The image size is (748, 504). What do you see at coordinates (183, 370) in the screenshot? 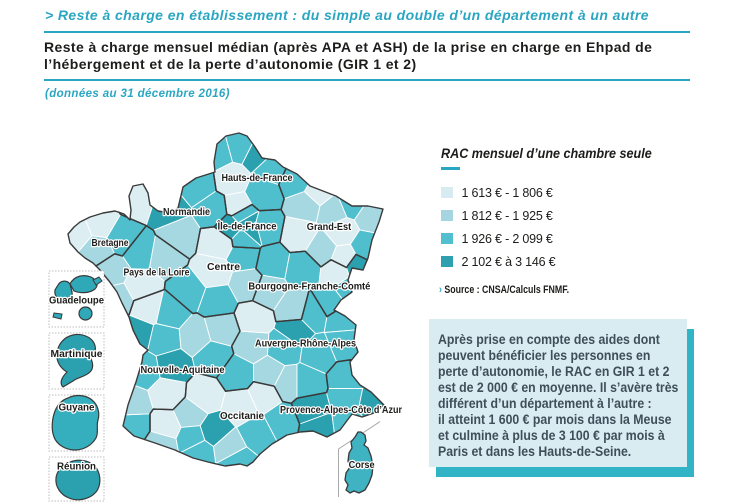
I see `svg-text: Nouvelle-Aquitaine` at bounding box center [183, 370].